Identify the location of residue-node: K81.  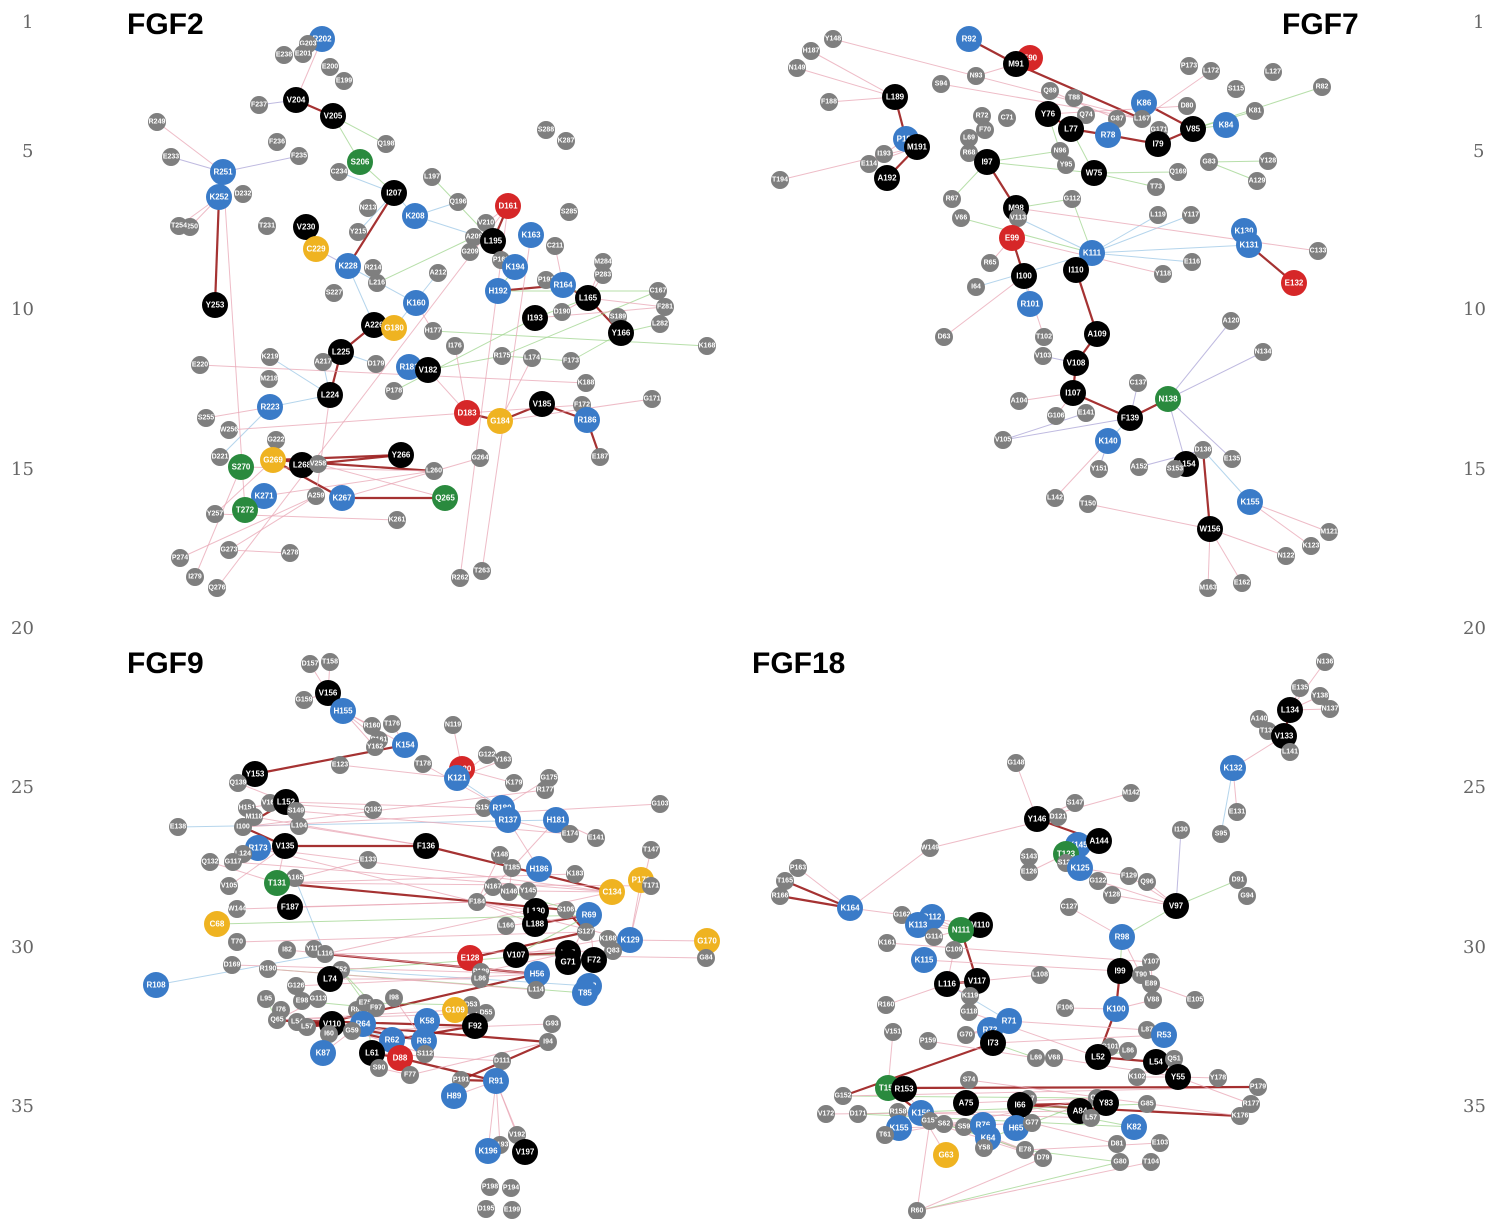
(1255, 111).